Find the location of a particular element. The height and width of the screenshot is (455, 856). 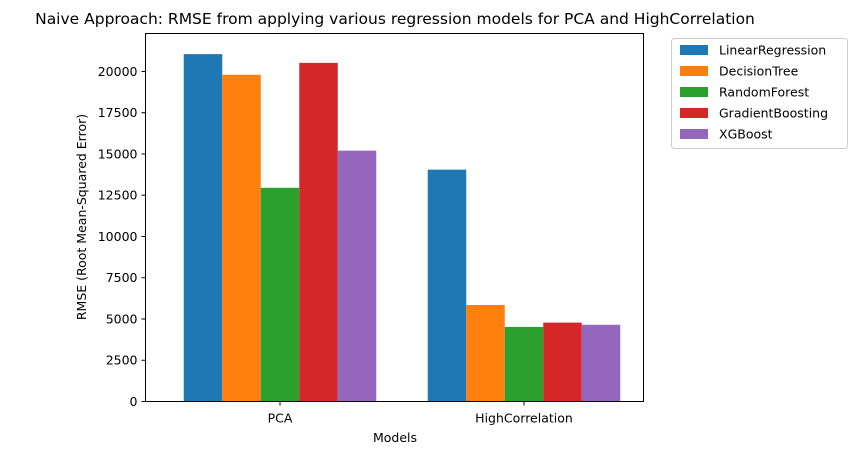

bar-decisiontree-pca is located at coordinates (241, 238).